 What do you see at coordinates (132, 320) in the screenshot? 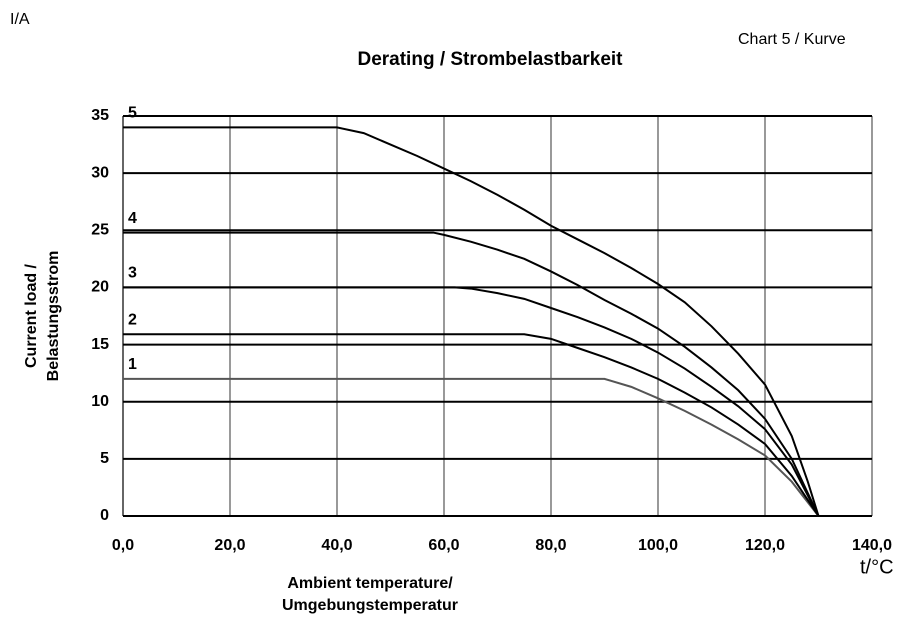
I see `series-label: 2` at bounding box center [132, 320].